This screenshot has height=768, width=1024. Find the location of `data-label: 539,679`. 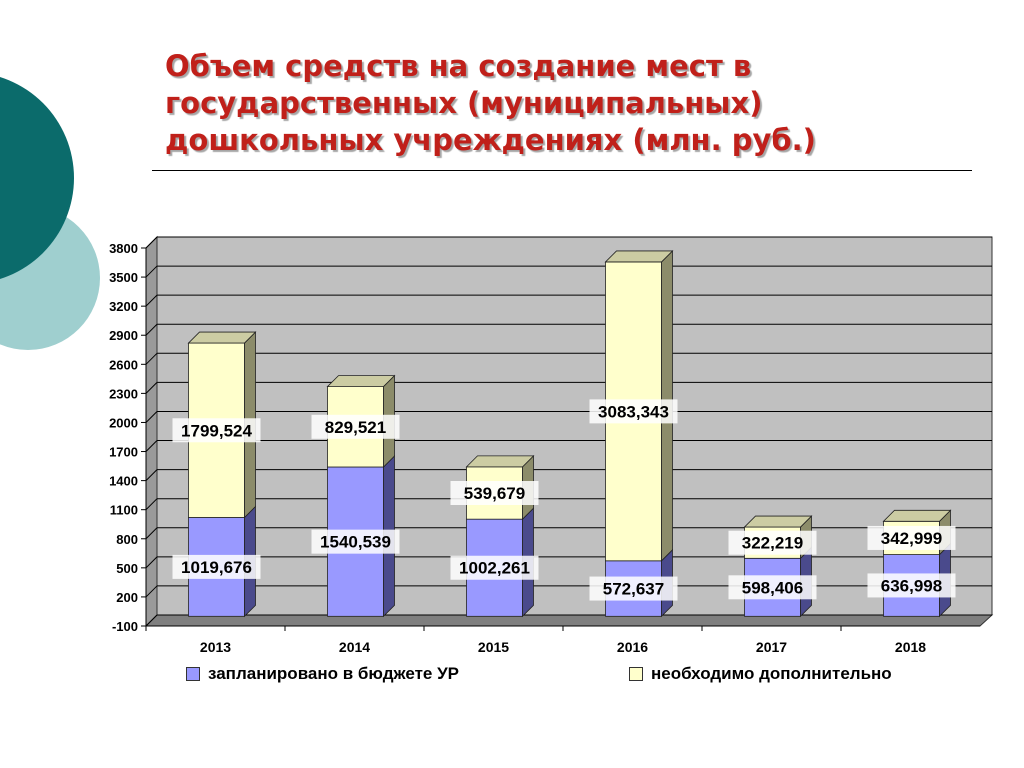

data-label: 539,679 is located at coordinates (494, 493).